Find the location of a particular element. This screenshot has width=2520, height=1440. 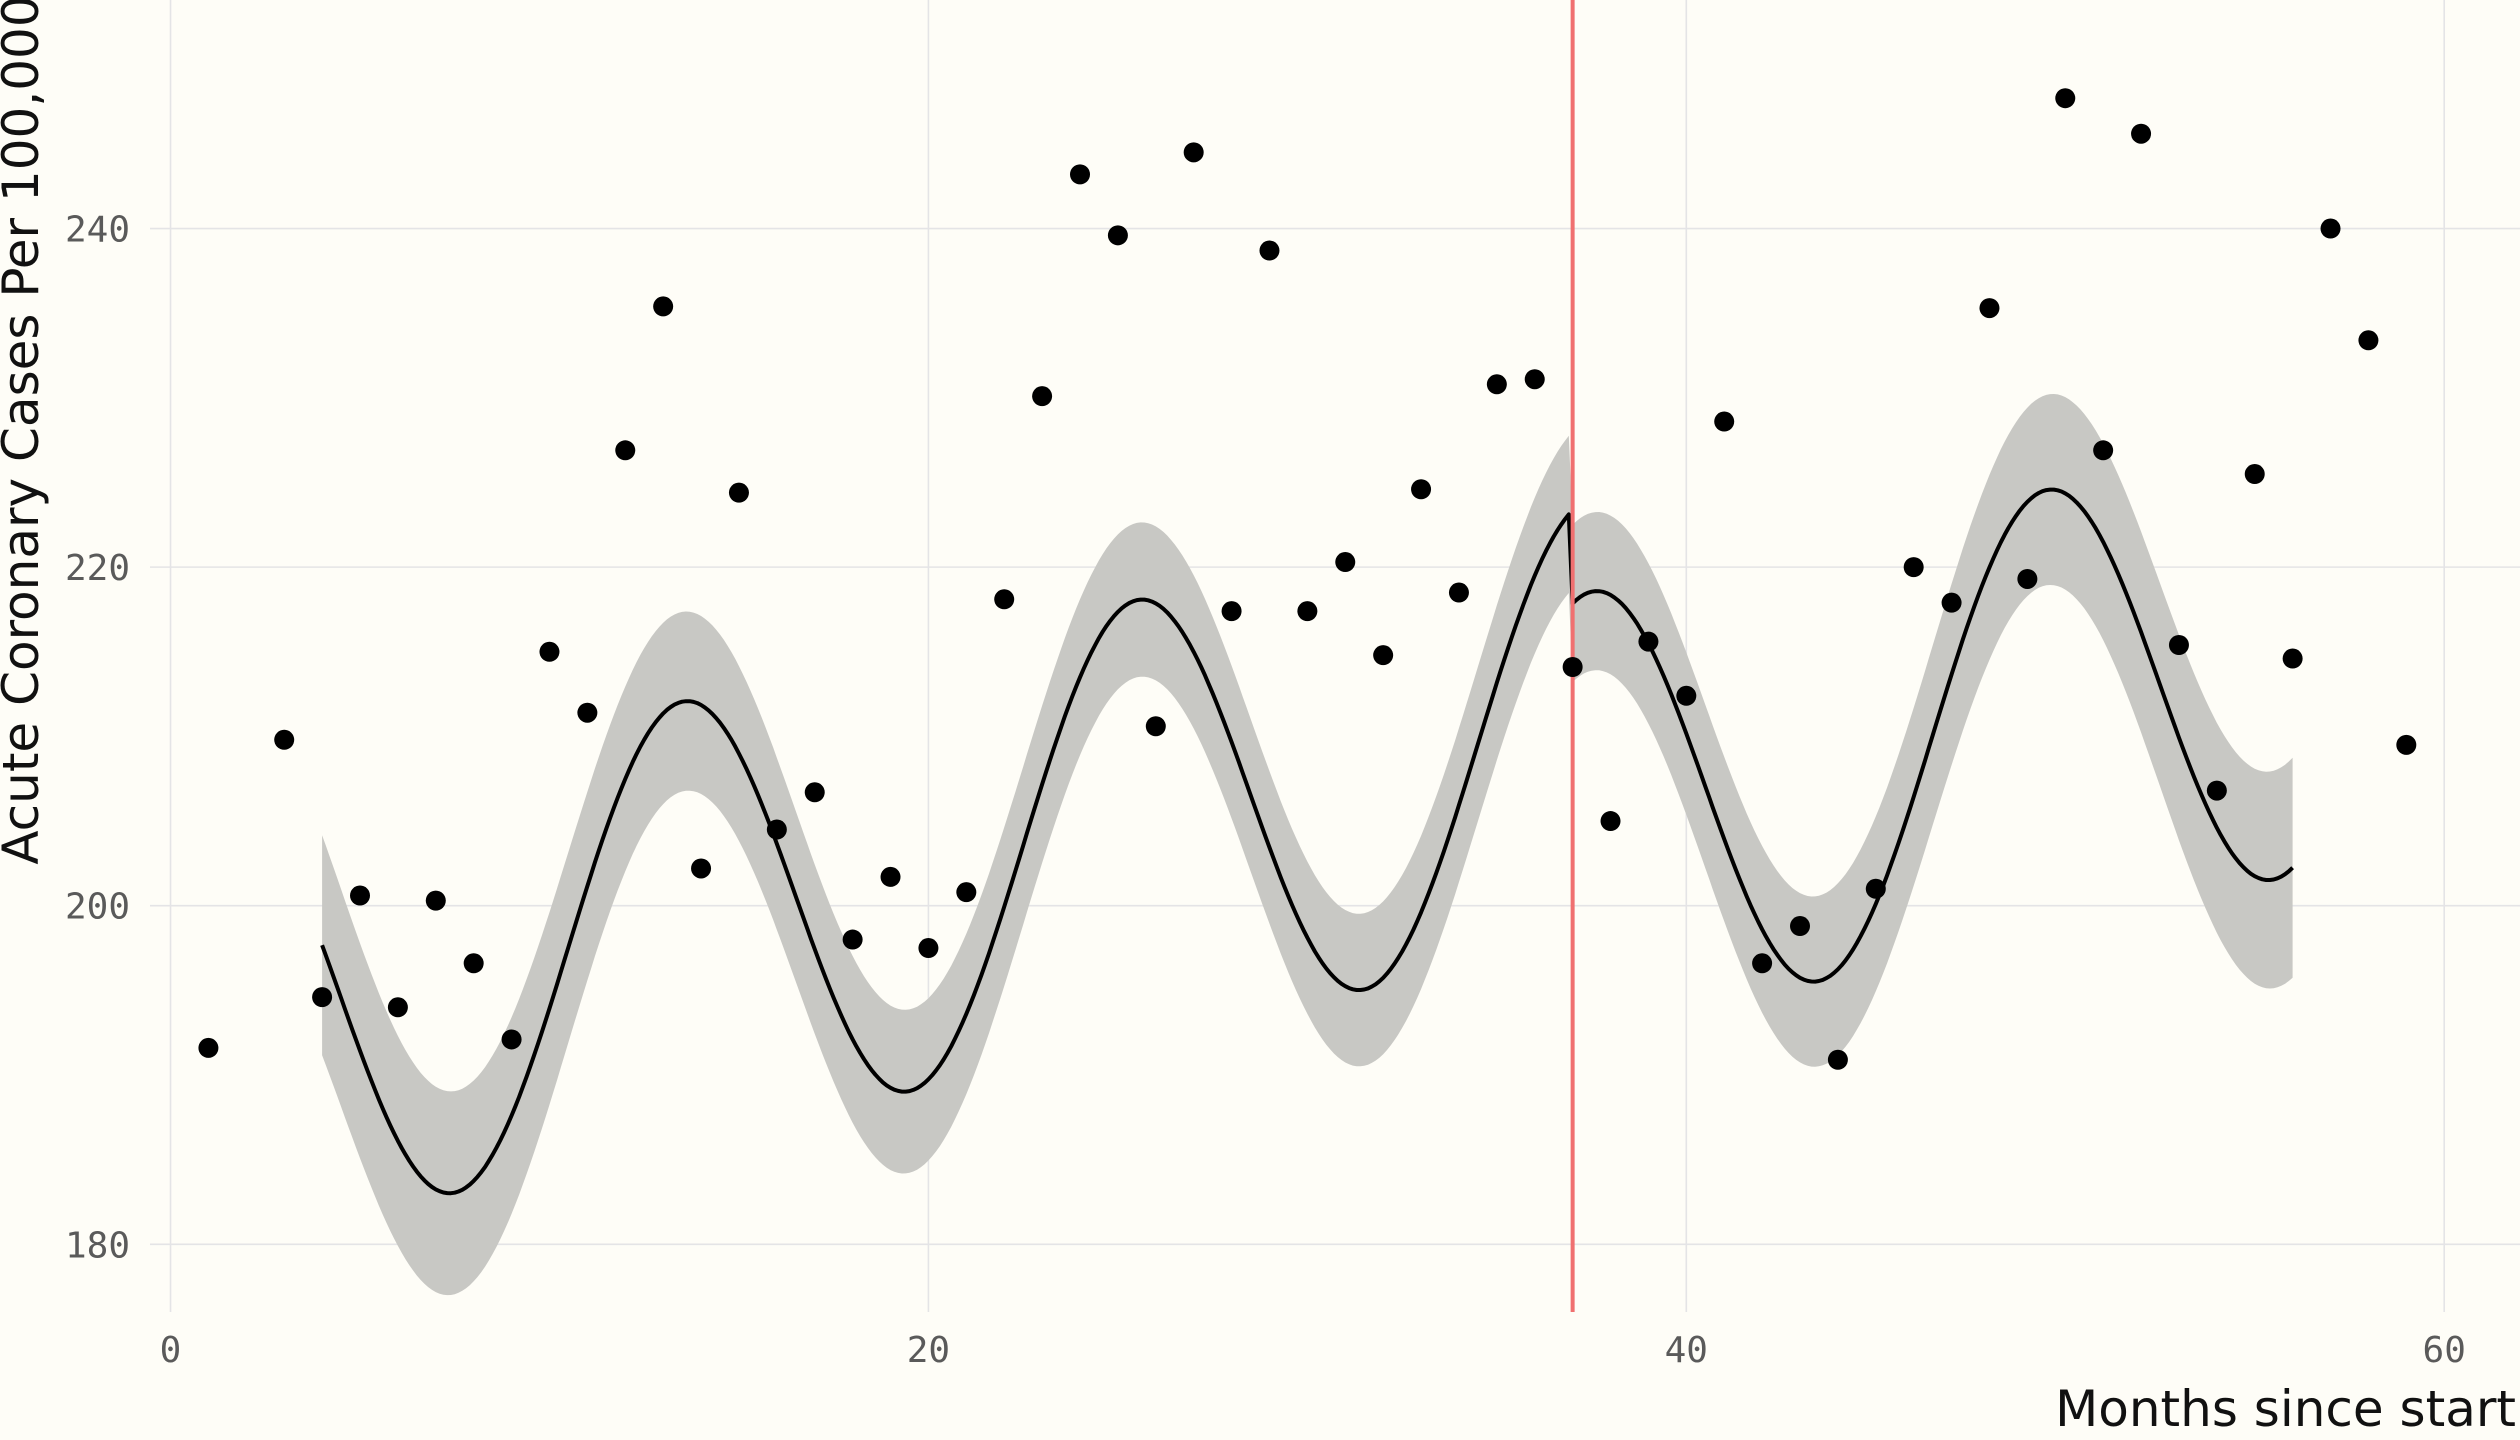

y-tick-label: 220 is located at coordinates (97, 568).